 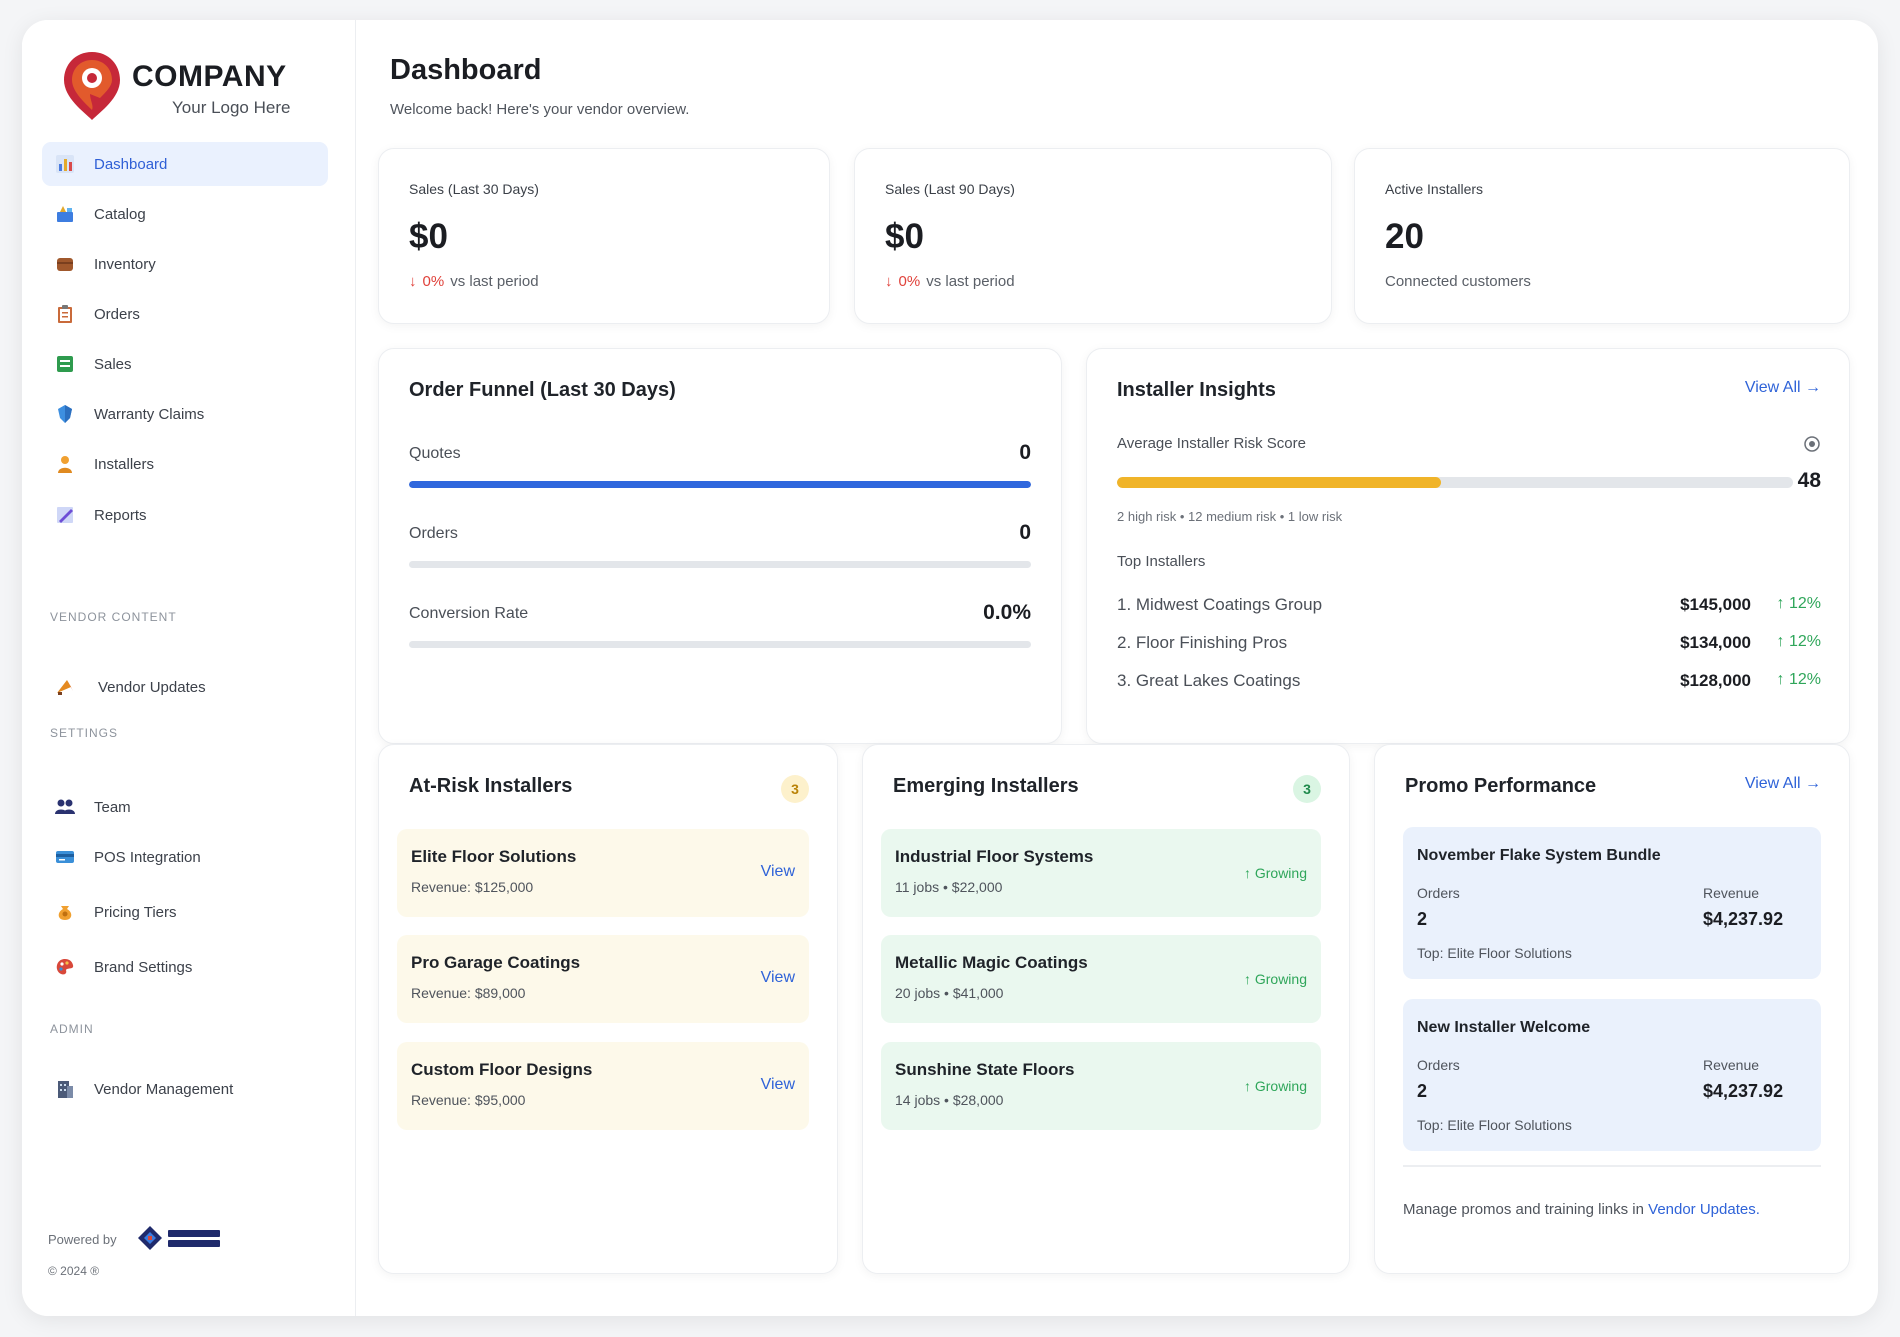 What do you see at coordinates (1798, 603) in the screenshot?
I see `installer-change: ↑ 12%` at bounding box center [1798, 603].